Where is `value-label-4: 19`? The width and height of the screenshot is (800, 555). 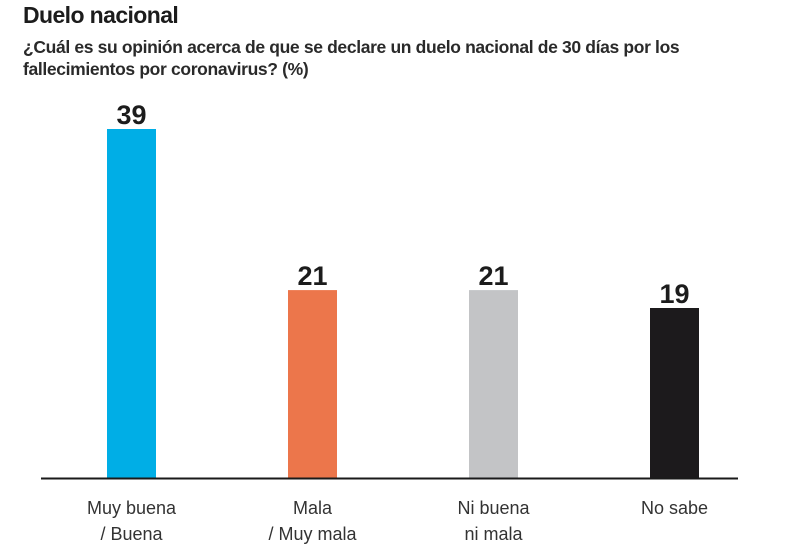 value-label-4: 19 is located at coordinates (674, 294).